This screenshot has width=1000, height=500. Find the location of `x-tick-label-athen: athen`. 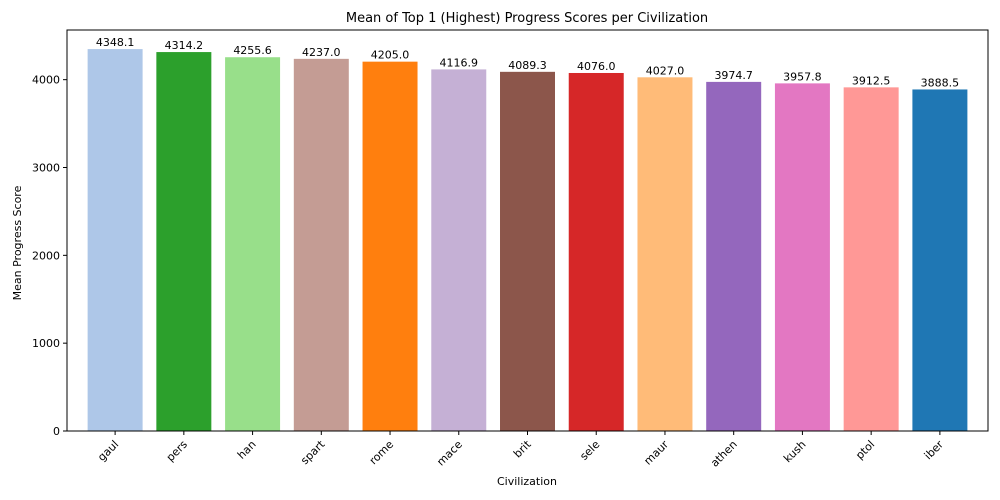

x-tick-label-athen: athen is located at coordinates (724, 454).